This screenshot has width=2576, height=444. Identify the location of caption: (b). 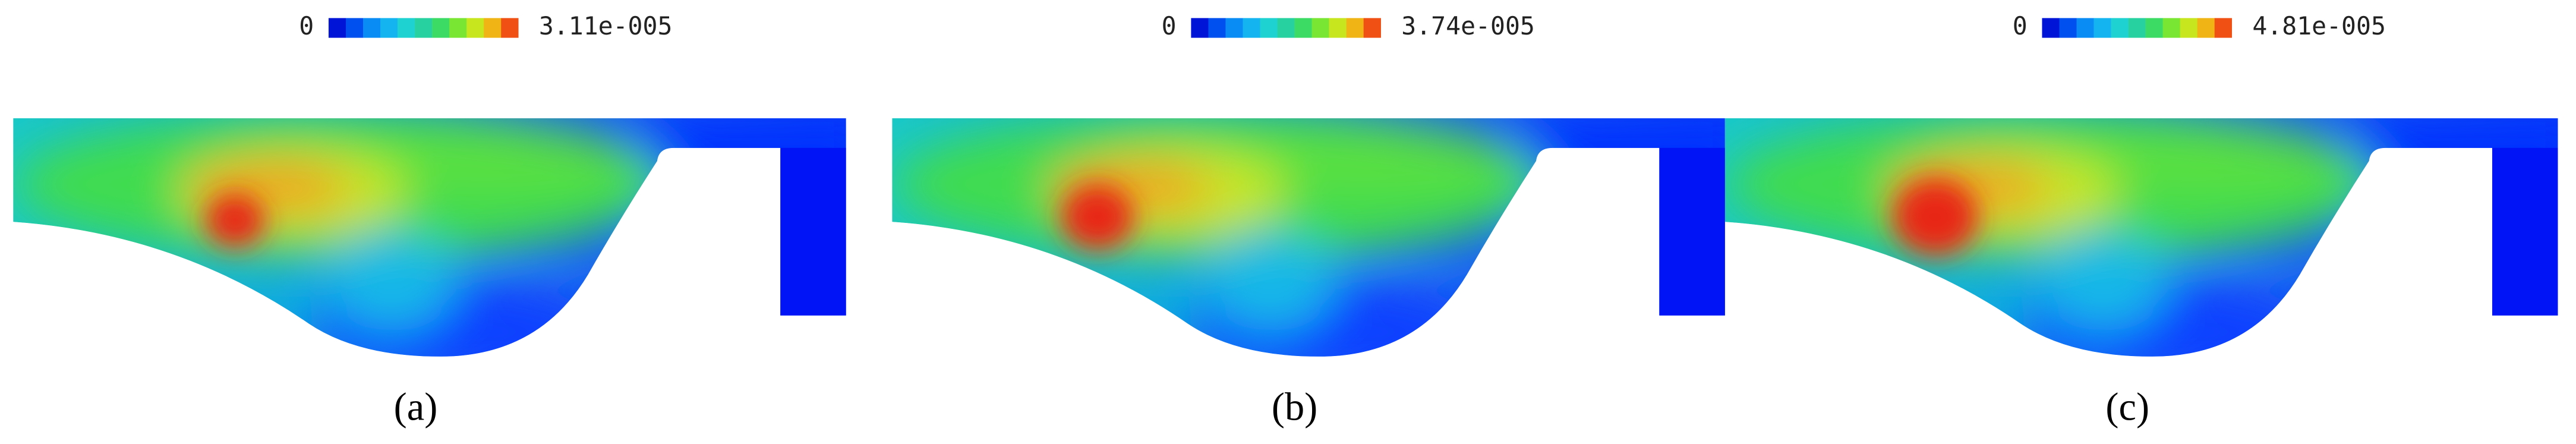
(1294, 407).